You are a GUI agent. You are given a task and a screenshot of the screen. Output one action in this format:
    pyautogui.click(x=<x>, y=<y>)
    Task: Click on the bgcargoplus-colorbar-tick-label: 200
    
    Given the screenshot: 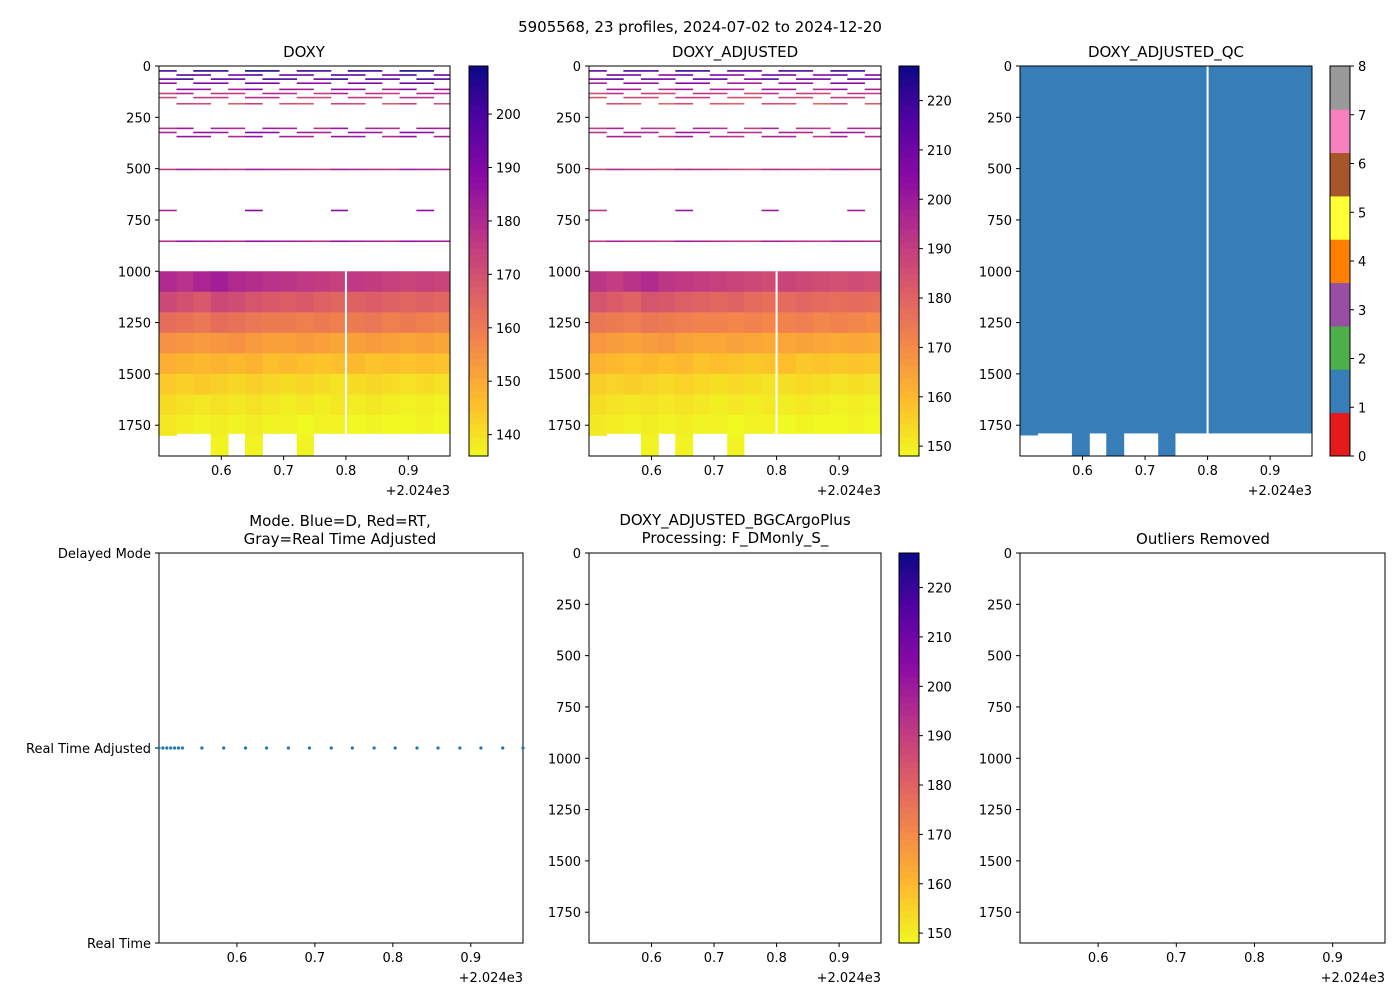 What is the action you would take?
    pyautogui.click(x=939, y=687)
    